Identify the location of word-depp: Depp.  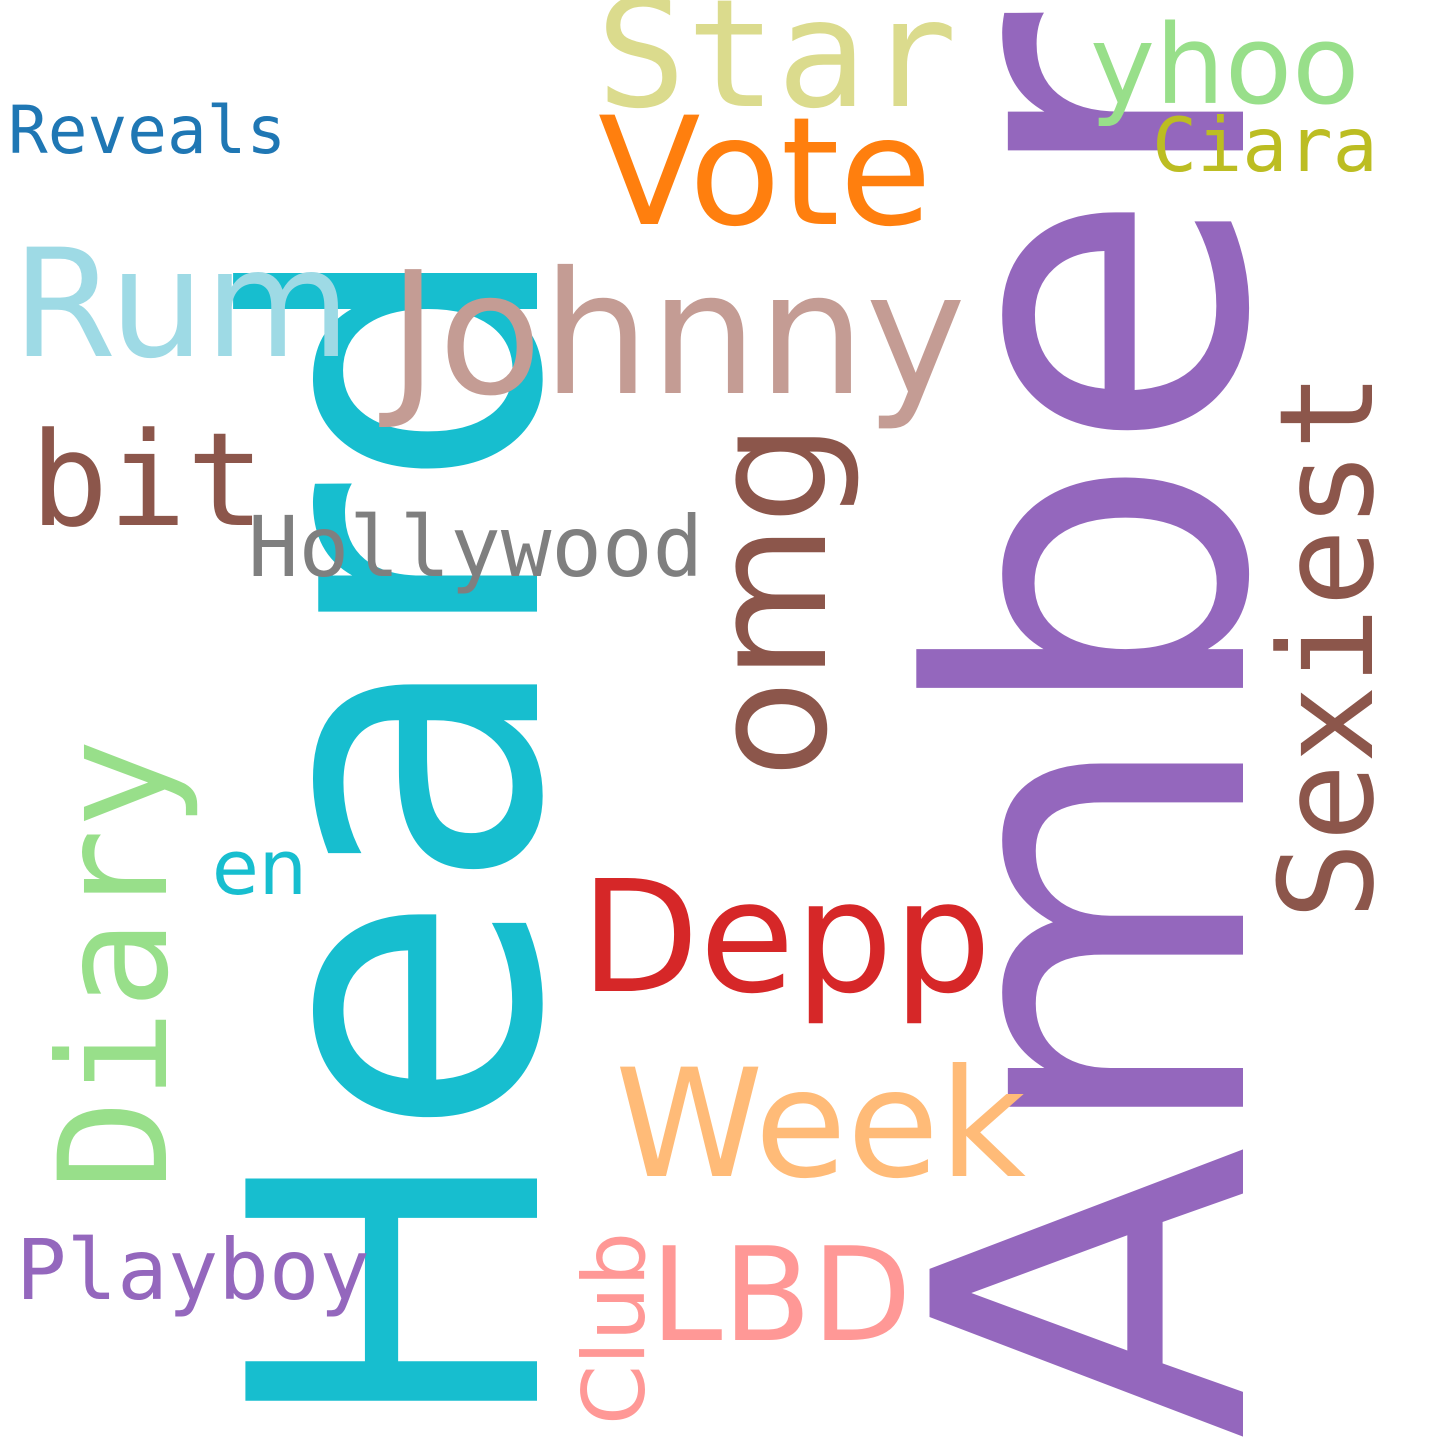
(786, 937).